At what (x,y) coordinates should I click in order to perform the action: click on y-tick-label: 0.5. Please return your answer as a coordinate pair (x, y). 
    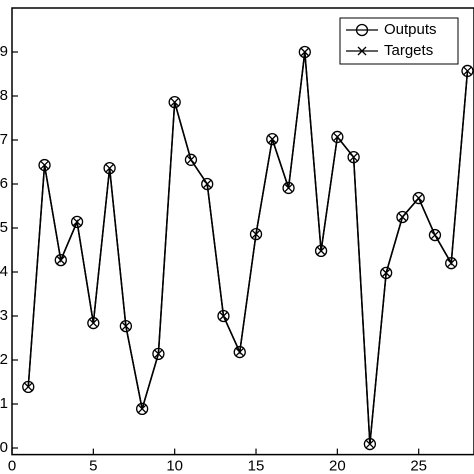
    Looking at the image, I should click on (4, 227).